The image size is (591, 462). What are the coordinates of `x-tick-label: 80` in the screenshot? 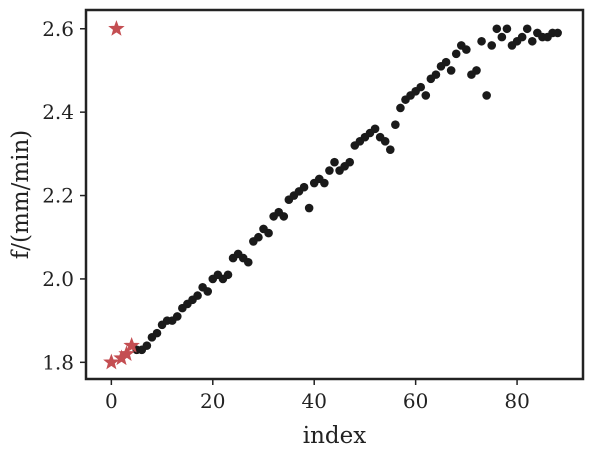 It's located at (516, 401).